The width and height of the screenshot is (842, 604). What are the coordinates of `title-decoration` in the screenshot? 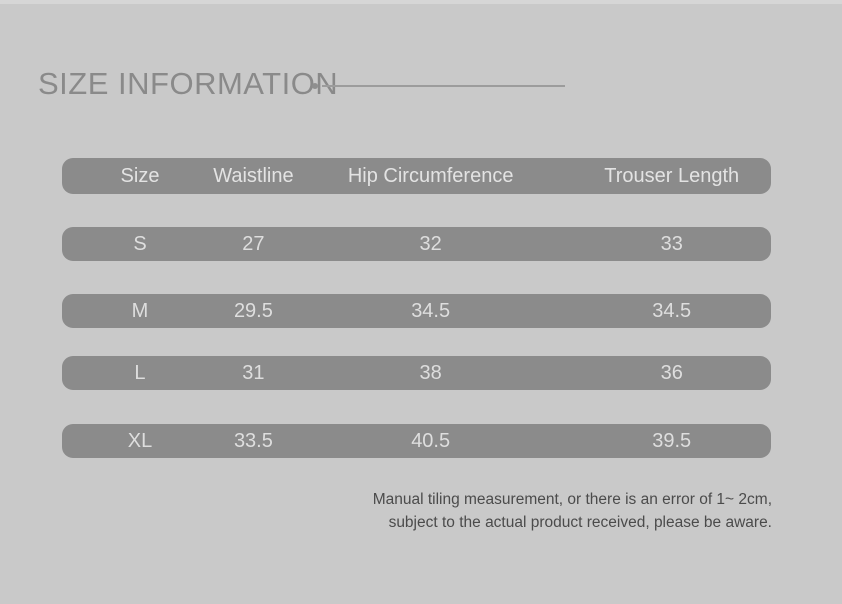 It's located at (438, 86).